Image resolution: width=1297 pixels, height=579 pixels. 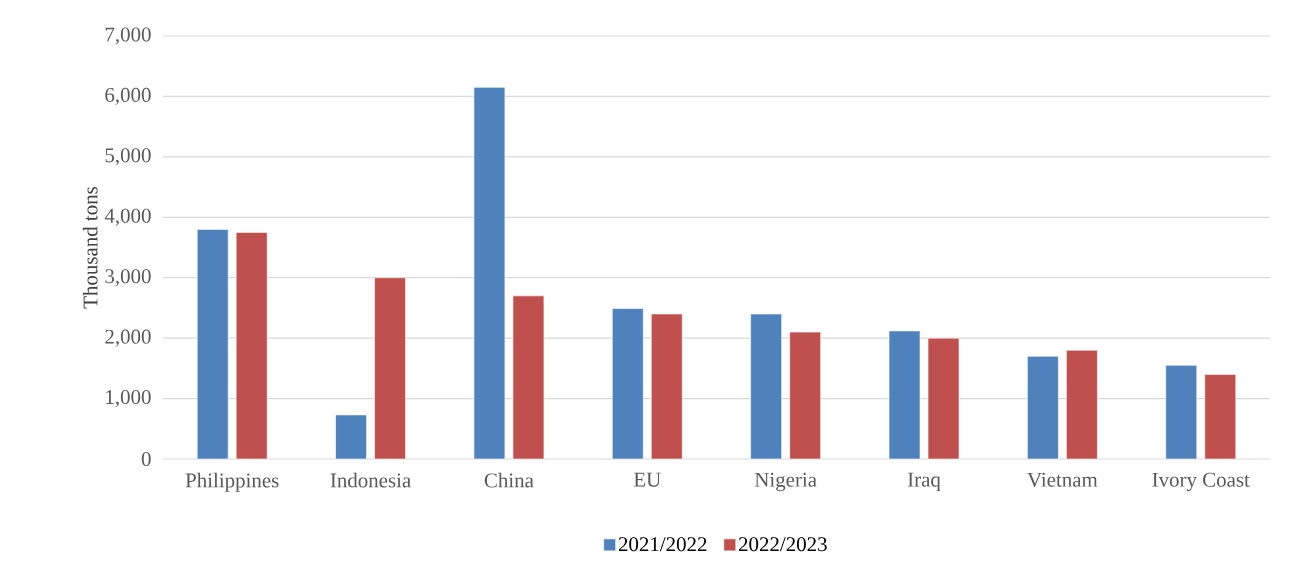 I want to click on y-tick-label: 4,000, so click(x=127, y=217).